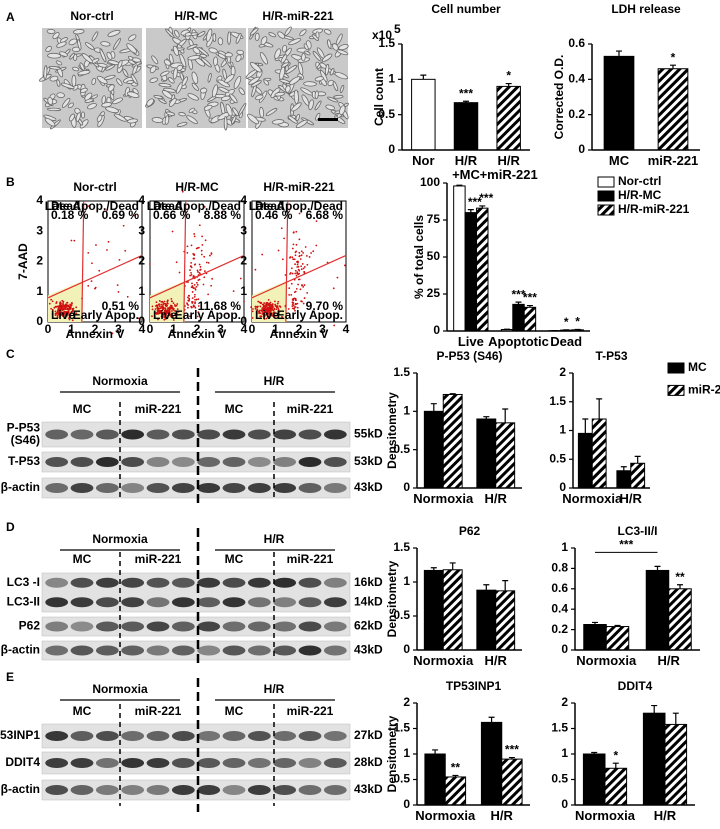  Describe the element at coordinates (70, 215) in the screenshot. I see `quadrant-label: 0.18 %` at that location.